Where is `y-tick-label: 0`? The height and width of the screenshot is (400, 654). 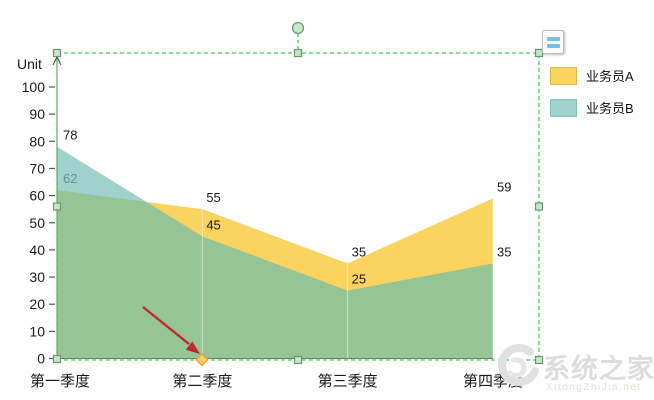 y-tick-label: 0 is located at coordinates (41, 359).